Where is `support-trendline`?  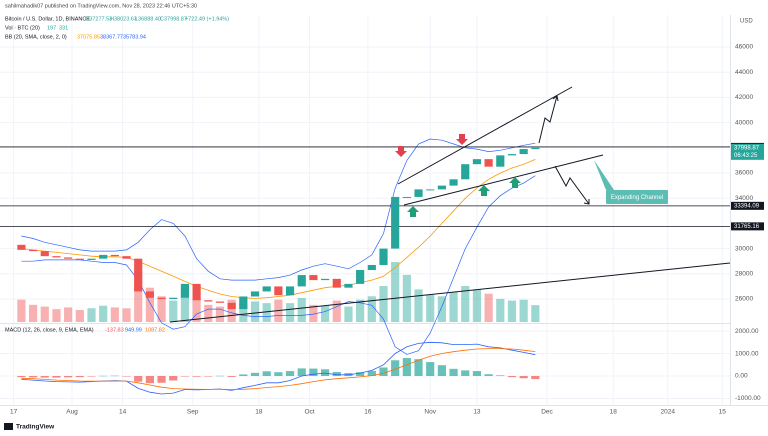 support-trendline is located at coordinates (450, 292).